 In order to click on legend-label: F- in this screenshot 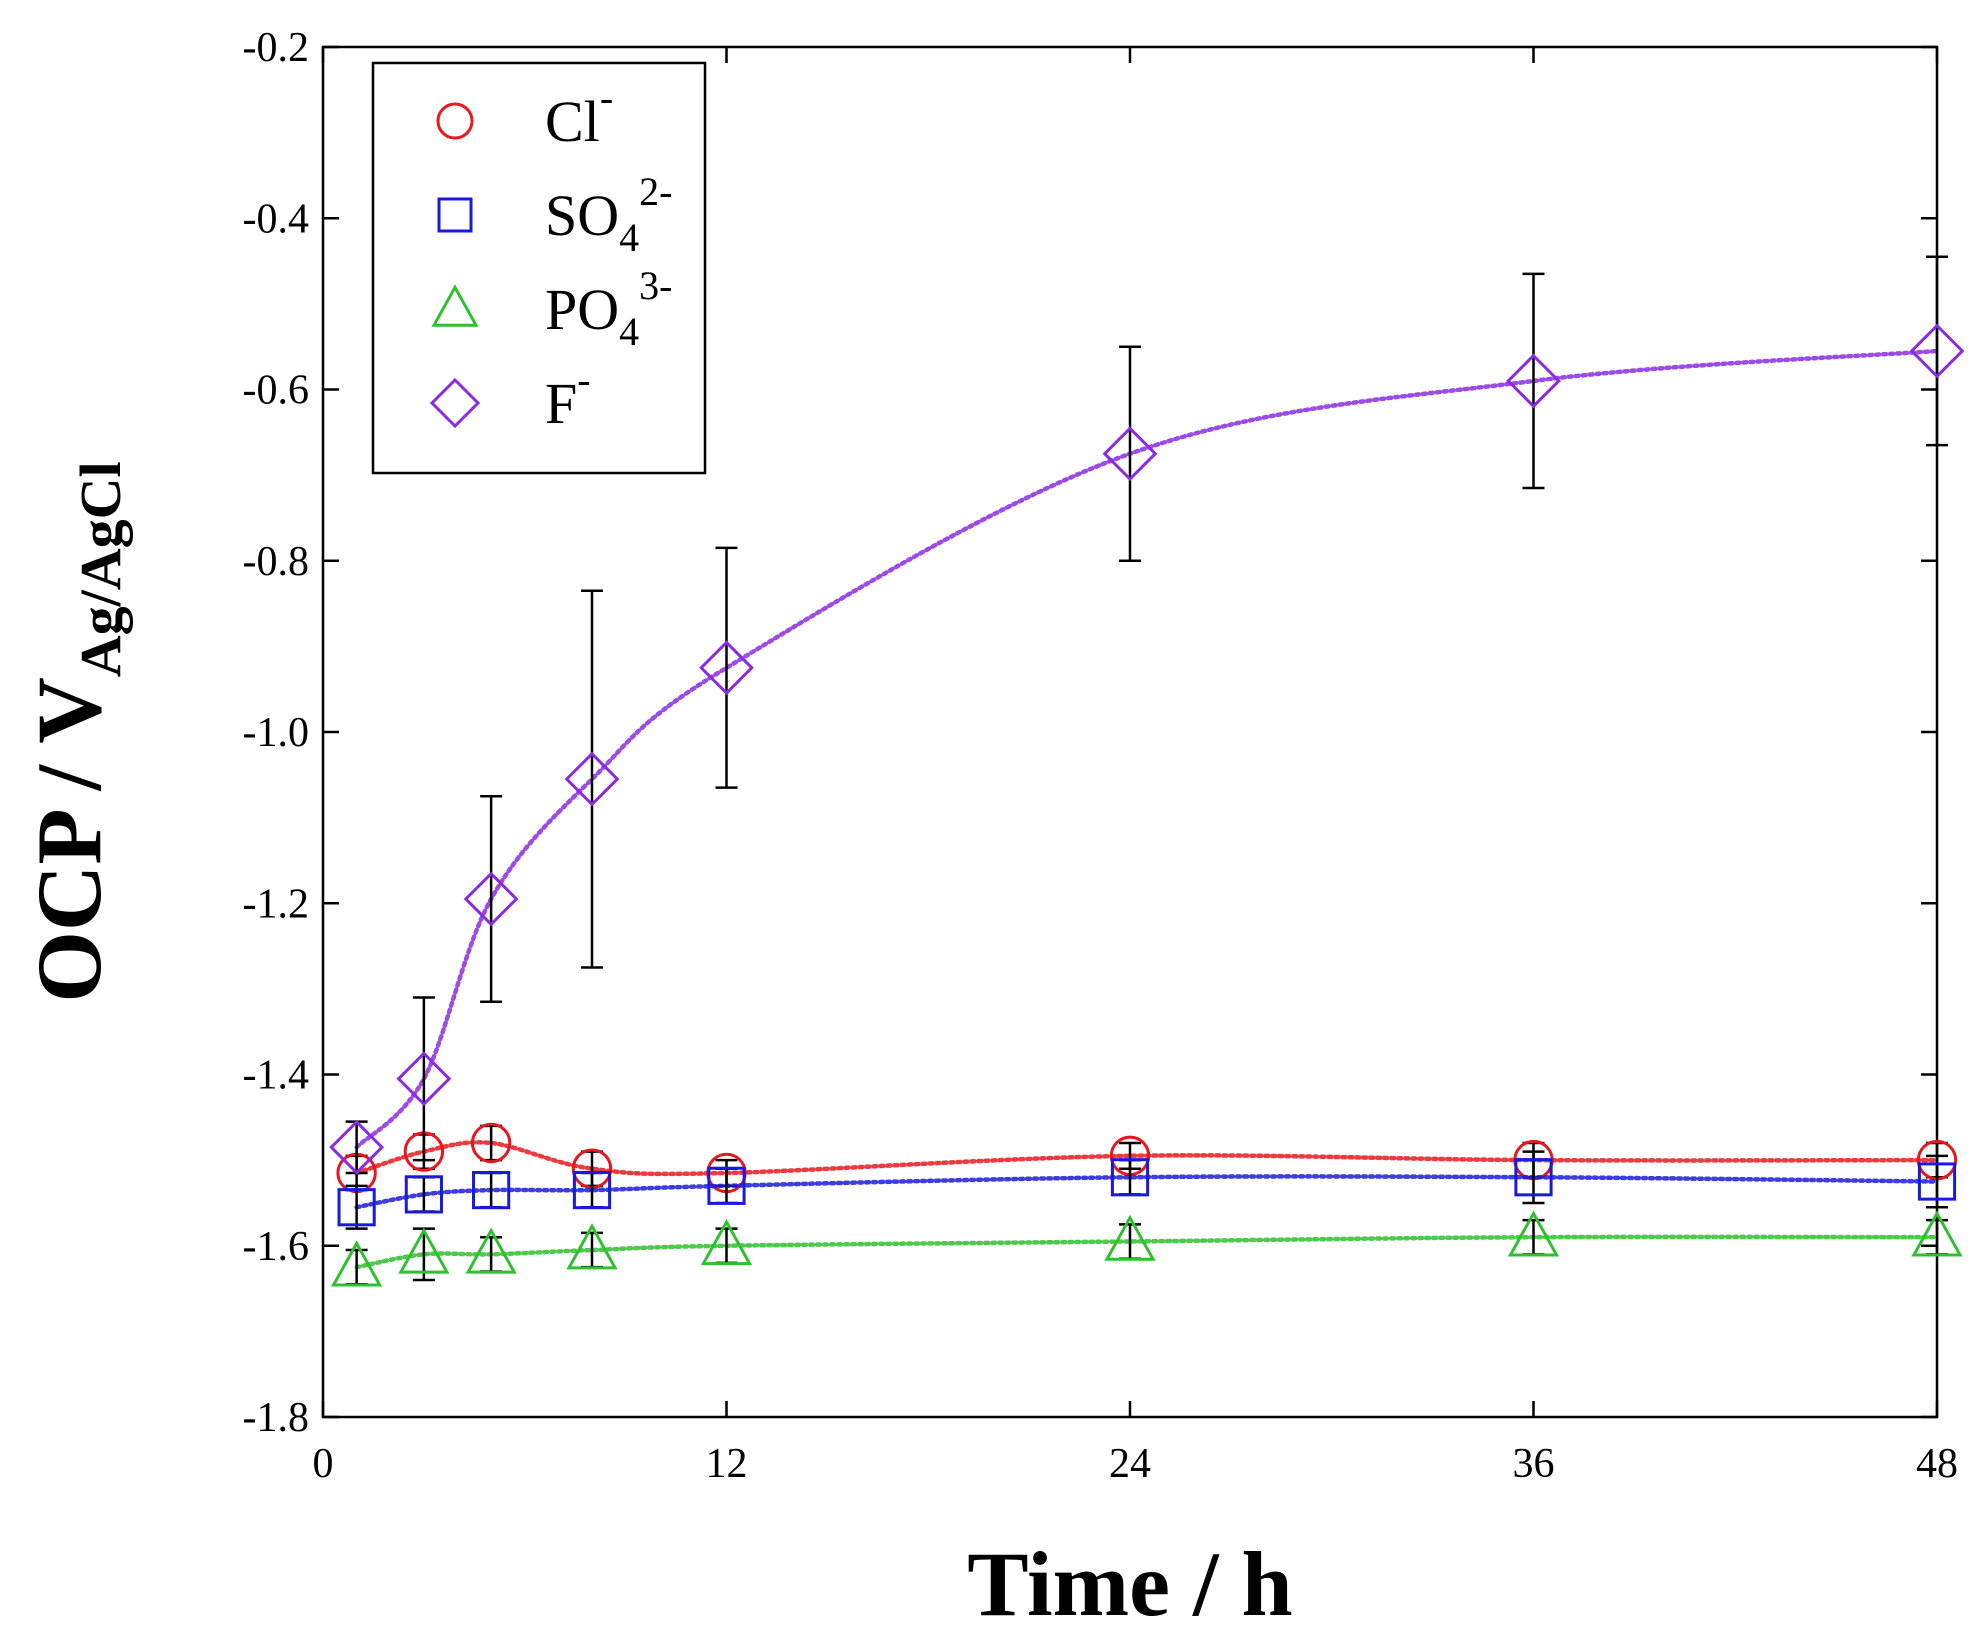, I will do `click(568, 396)`.